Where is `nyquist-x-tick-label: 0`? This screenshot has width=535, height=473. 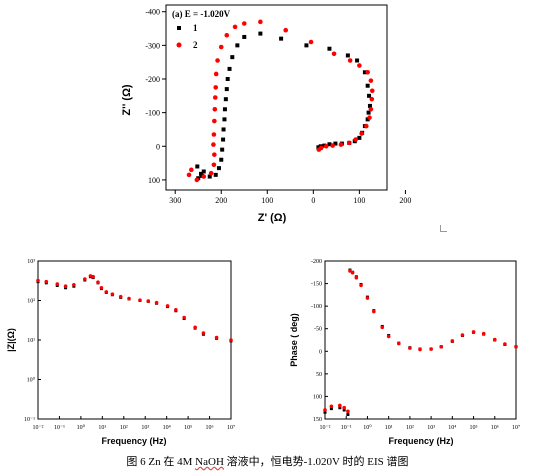 nyquist-x-tick-label: 0 is located at coordinates (313, 200).